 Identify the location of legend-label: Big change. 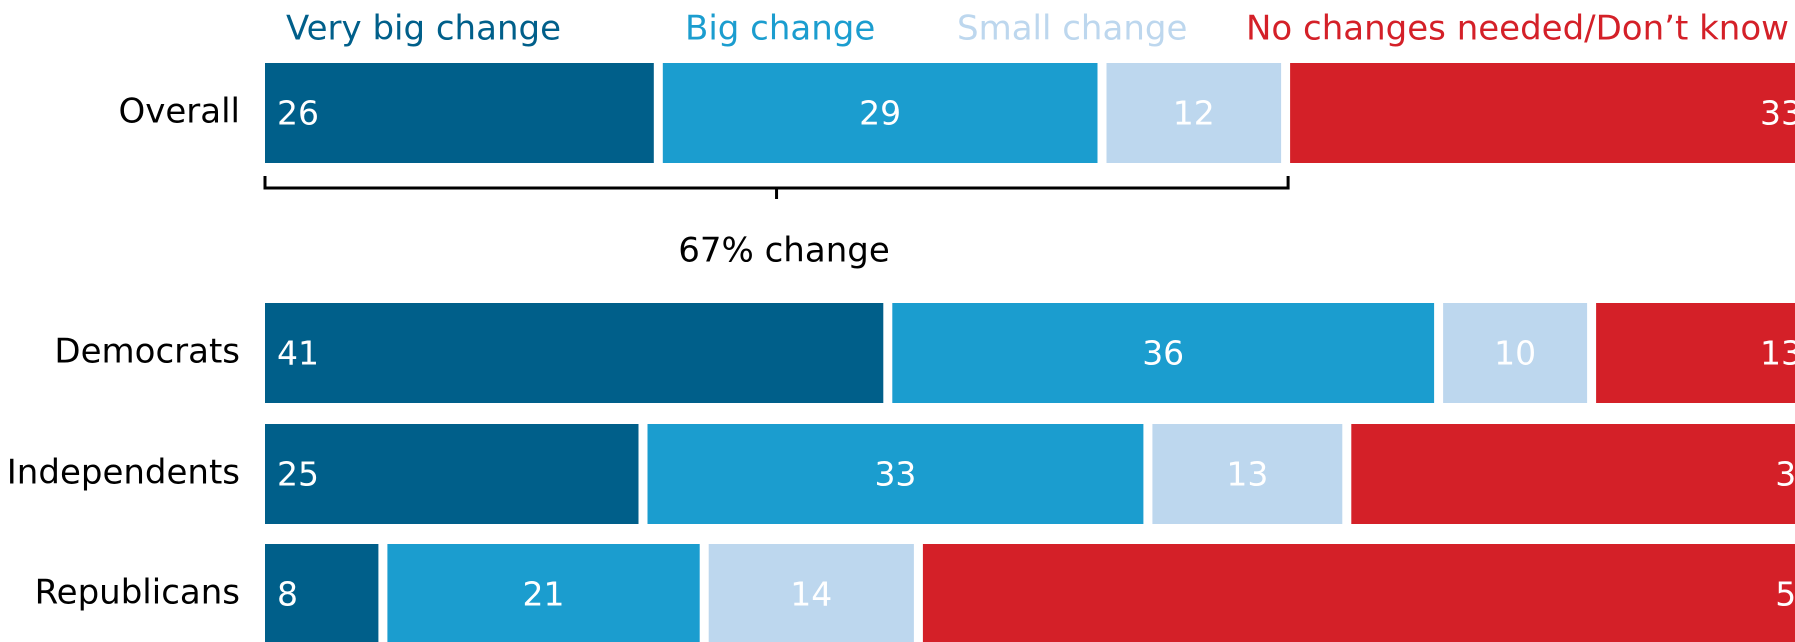
(780, 29).